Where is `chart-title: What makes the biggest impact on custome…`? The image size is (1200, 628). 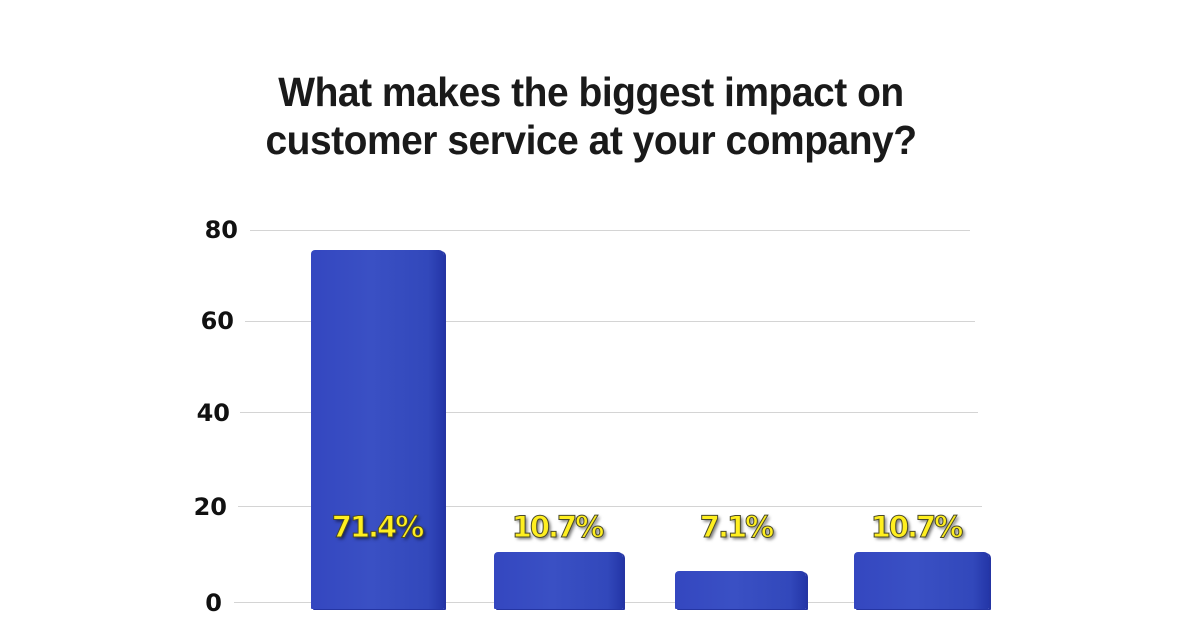
chart-title: What makes the biggest impact on custome… is located at coordinates (591, 116).